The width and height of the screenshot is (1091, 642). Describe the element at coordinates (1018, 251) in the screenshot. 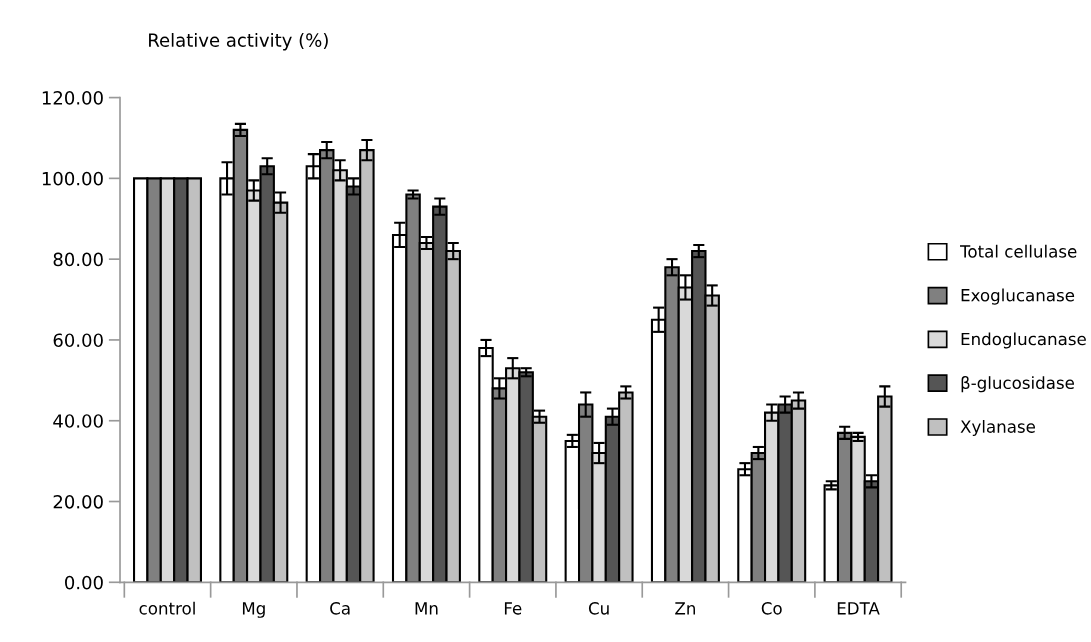

I see `legend-label: Total cellulase` at that location.